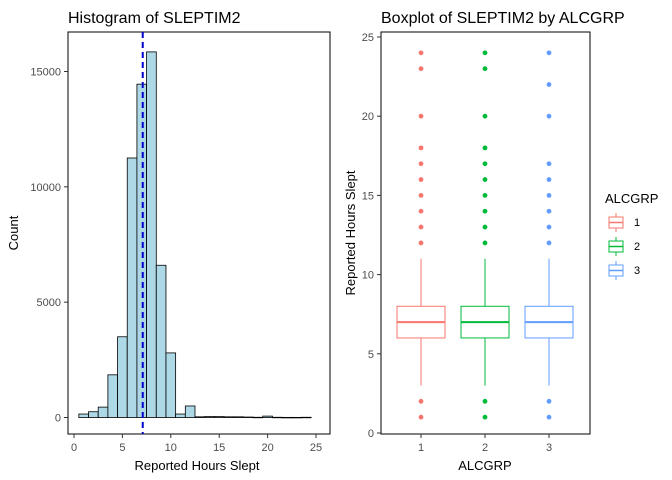 Image resolution: width=672 pixels, height=480 pixels. Describe the element at coordinates (49, 246) in the screenshot. I see `histogram-y-axis: 0 5000 10000 15000` at that location.